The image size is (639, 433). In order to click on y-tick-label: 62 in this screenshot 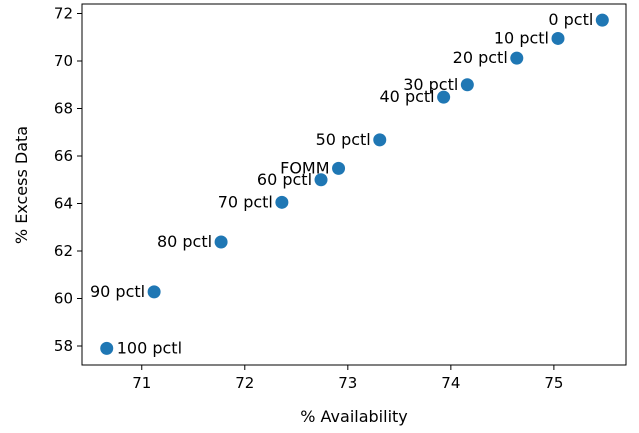, I will do `click(63, 251)`.